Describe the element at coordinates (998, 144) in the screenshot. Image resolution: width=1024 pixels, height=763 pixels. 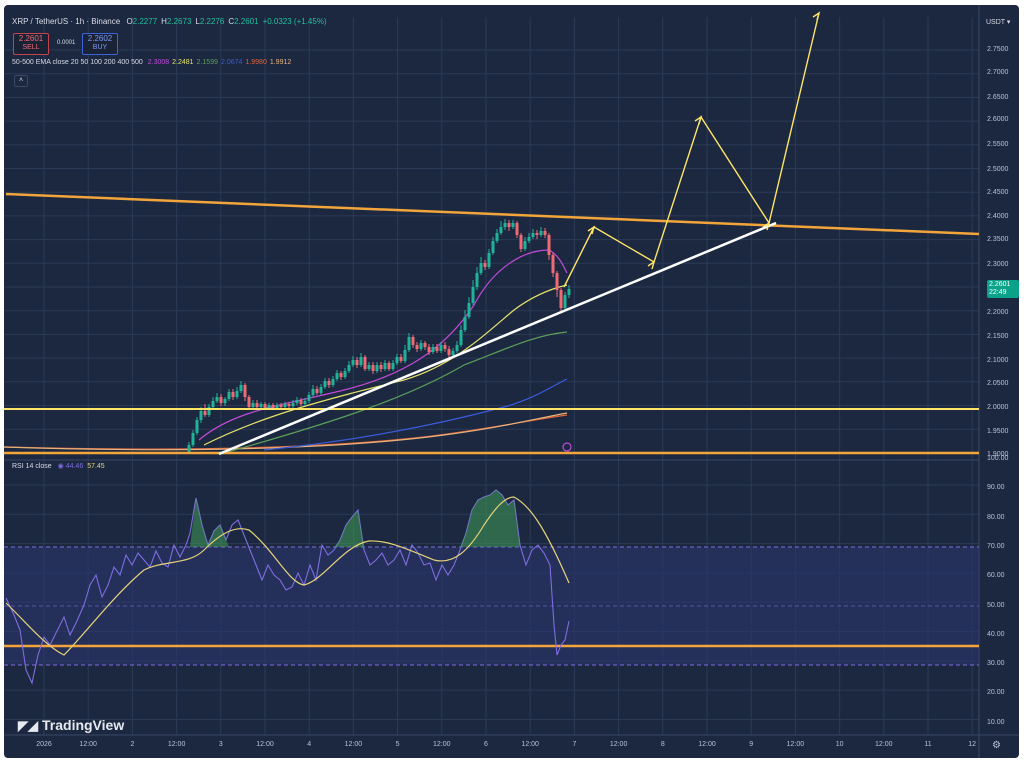
I see `price-tick-label: 2.5500` at that location.